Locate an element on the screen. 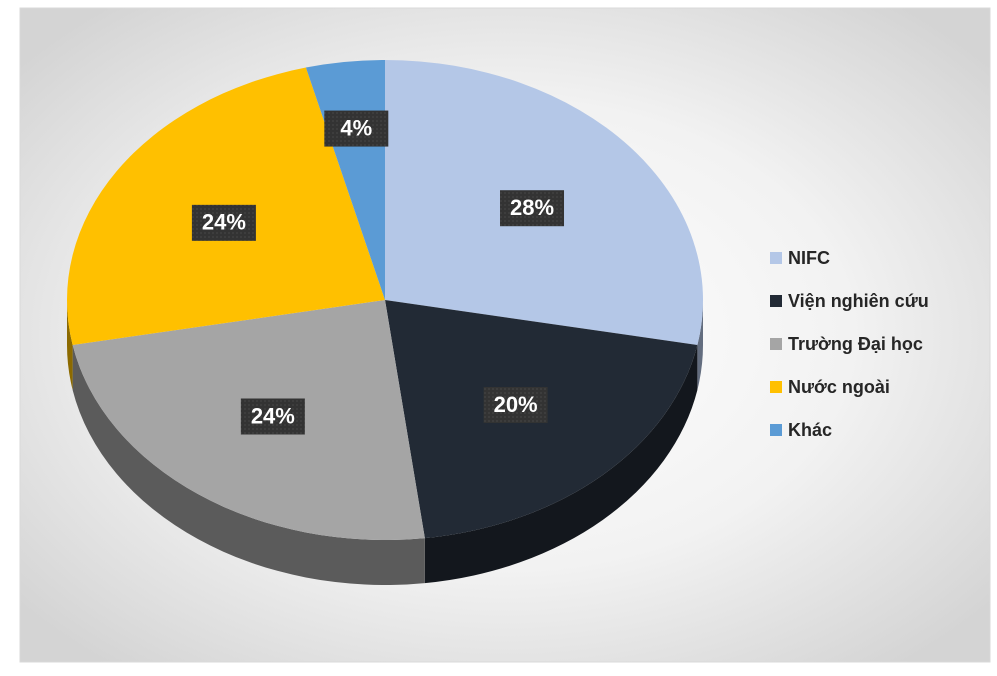  data-label: 4% is located at coordinates (356, 127).